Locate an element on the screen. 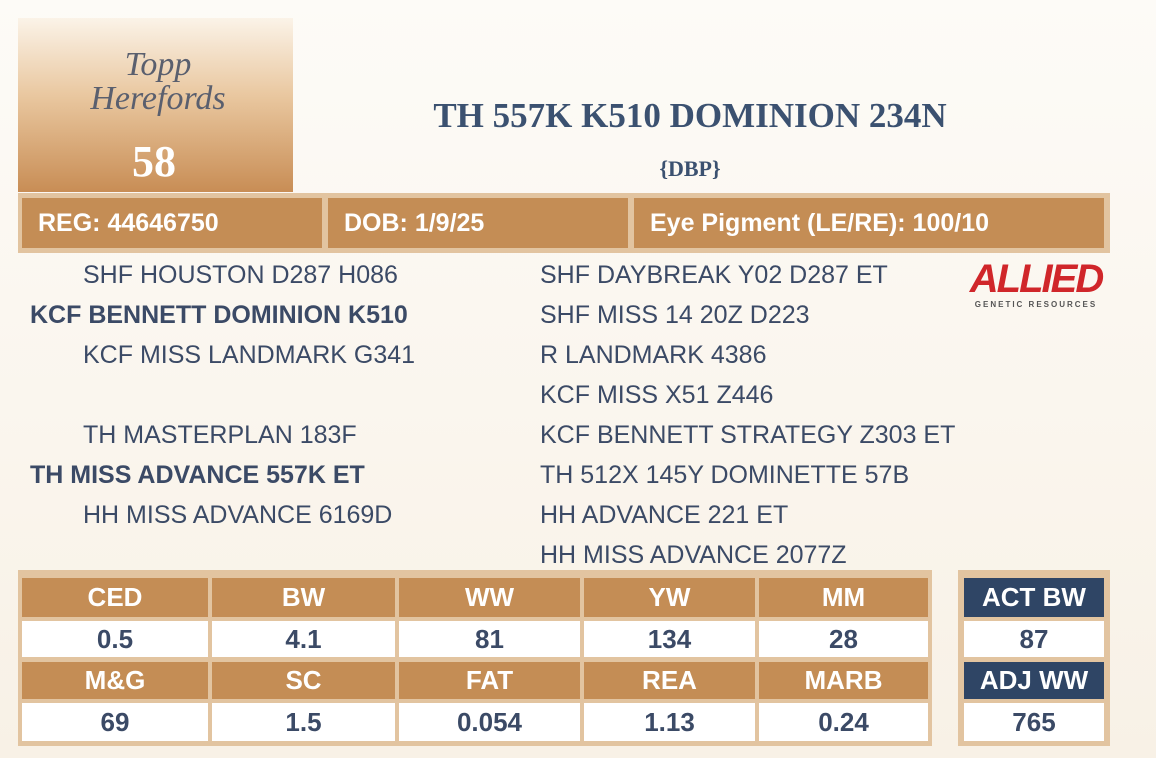 Image resolution: width=1156 pixels, height=758 pixels. sponsor-tagline: GENETIC RESOURCES is located at coordinates (1036, 304).